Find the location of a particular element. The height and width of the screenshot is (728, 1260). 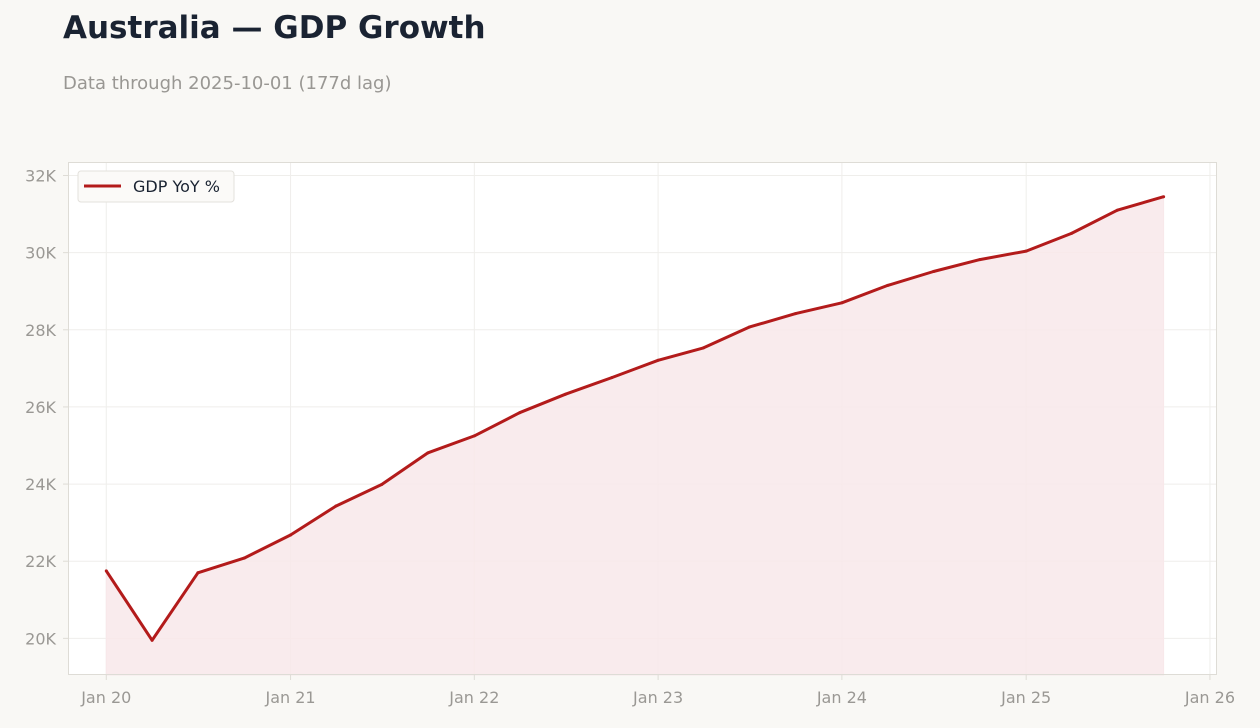

legend: GDP YoY % is located at coordinates (156, 186).